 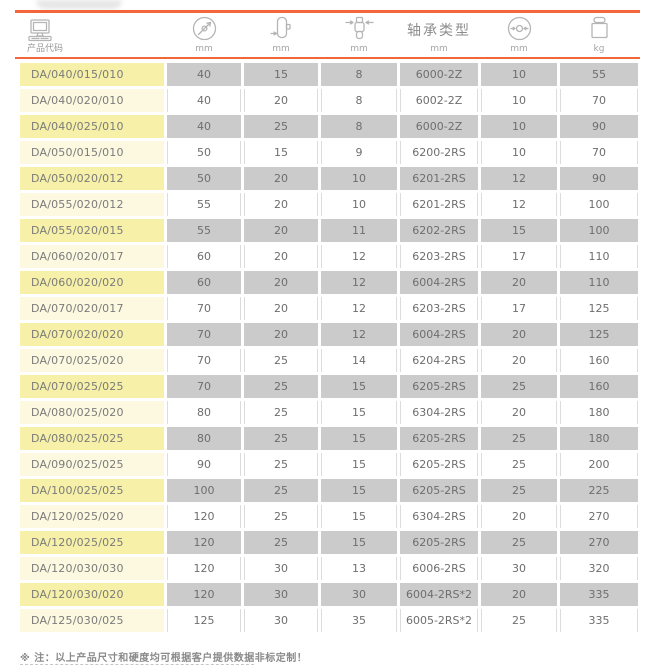 What do you see at coordinates (439, 282) in the screenshot?
I see `value-cell: 6004-2RS` at bounding box center [439, 282].